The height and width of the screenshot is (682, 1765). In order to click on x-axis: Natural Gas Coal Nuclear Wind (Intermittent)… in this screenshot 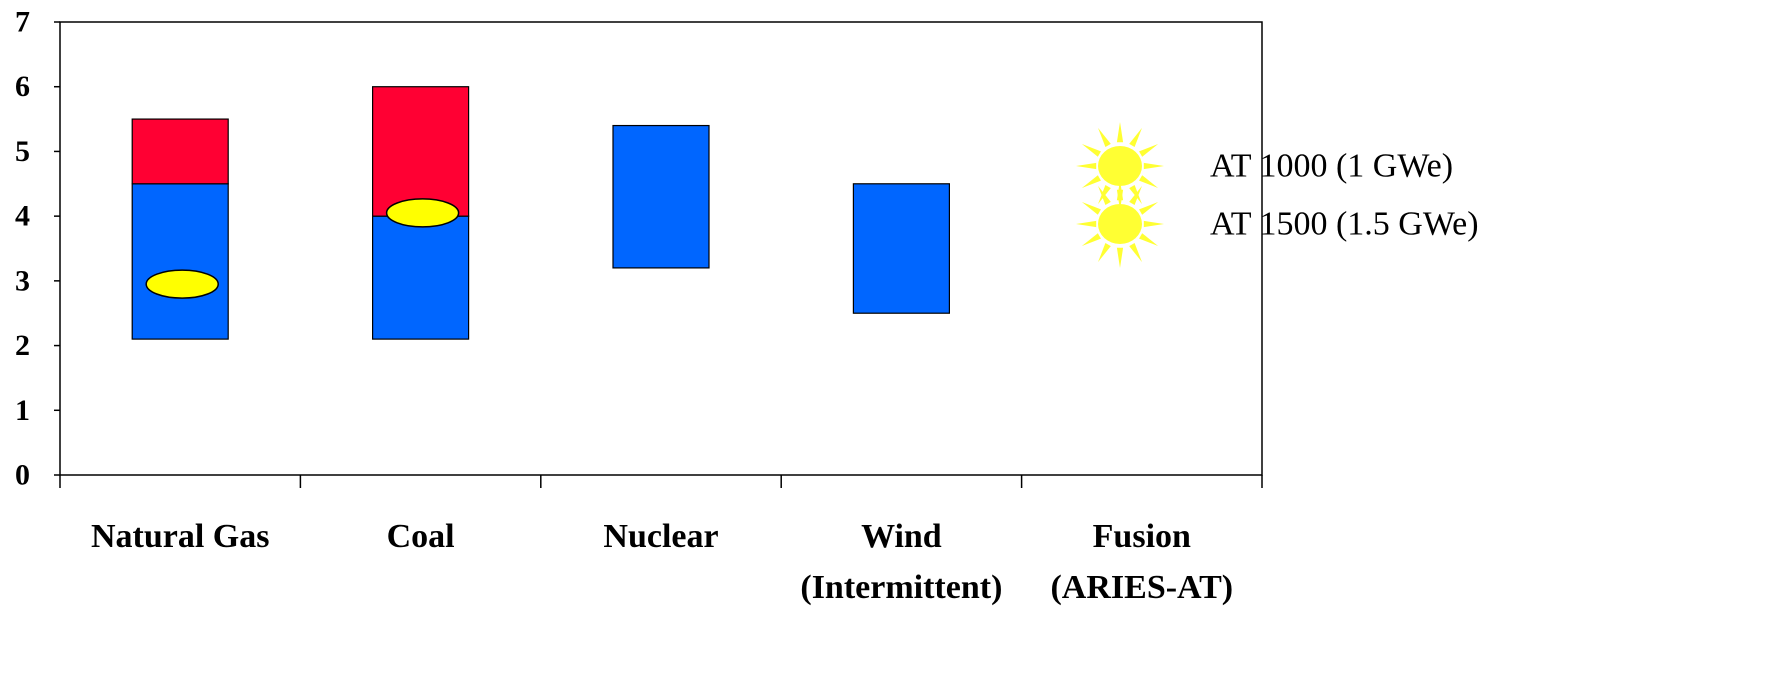, I will do `click(661, 540)`.